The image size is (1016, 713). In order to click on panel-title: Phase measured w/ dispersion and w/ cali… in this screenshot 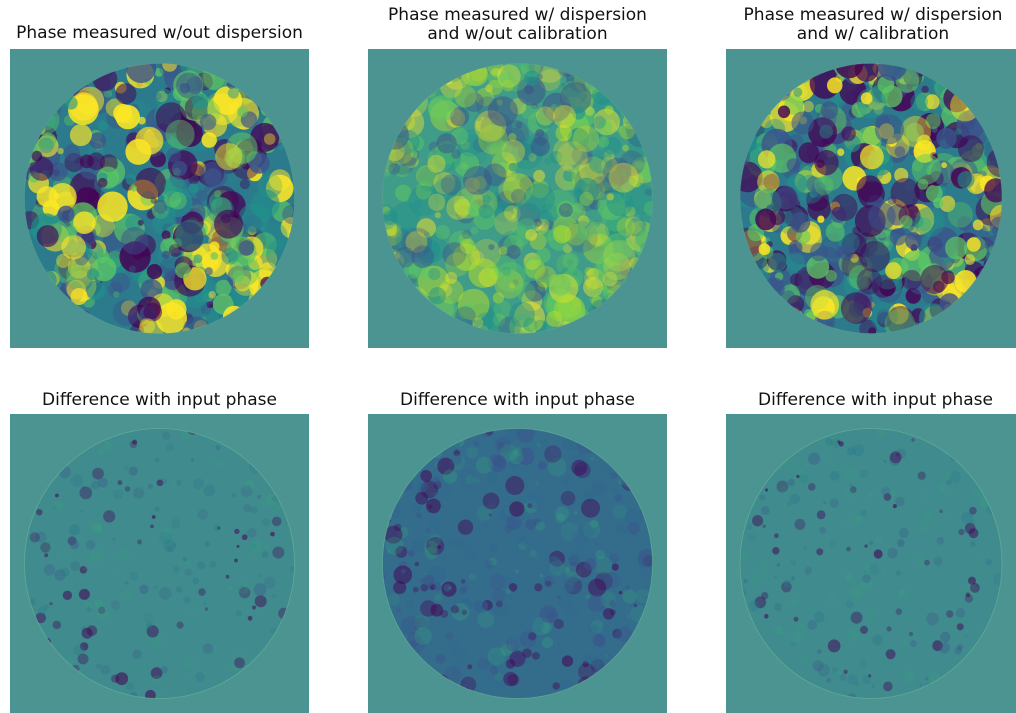, I will do `click(873, 24)`.